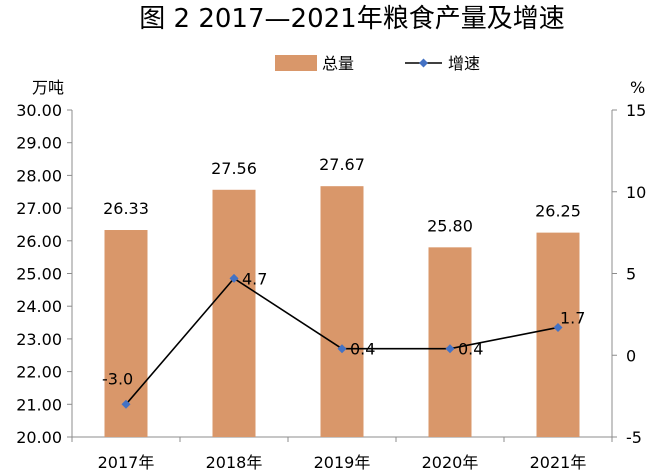  What do you see at coordinates (351, 19) in the screenshot?
I see `chart-title: 图 2 2017—2021年粮食产量及增速` at bounding box center [351, 19].